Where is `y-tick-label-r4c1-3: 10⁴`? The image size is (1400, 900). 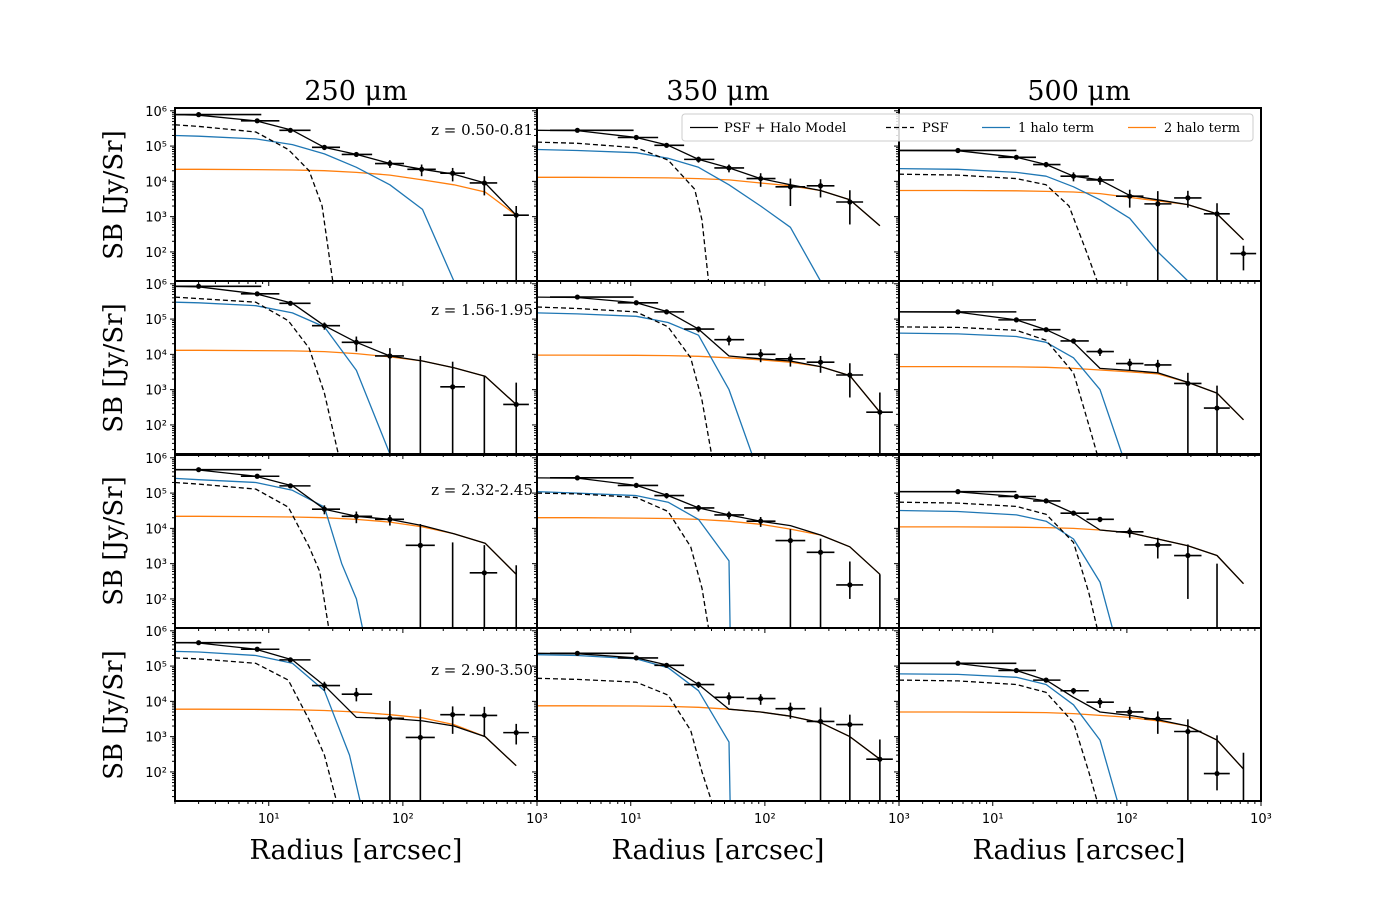
y-tick-label-r4c1-3: 10⁴ is located at coordinates (156, 702).